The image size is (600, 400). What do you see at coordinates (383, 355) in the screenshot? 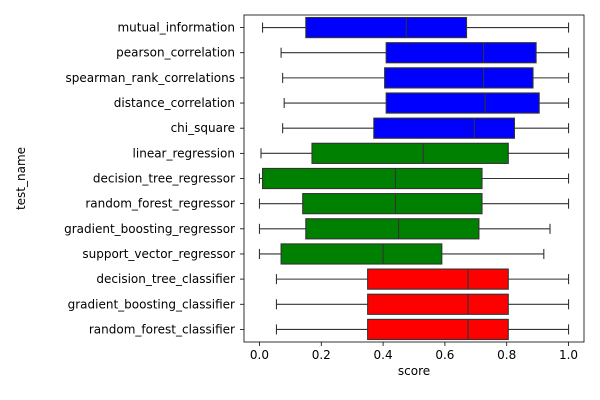
I see `x-tick-label: 0.4` at bounding box center [383, 355].